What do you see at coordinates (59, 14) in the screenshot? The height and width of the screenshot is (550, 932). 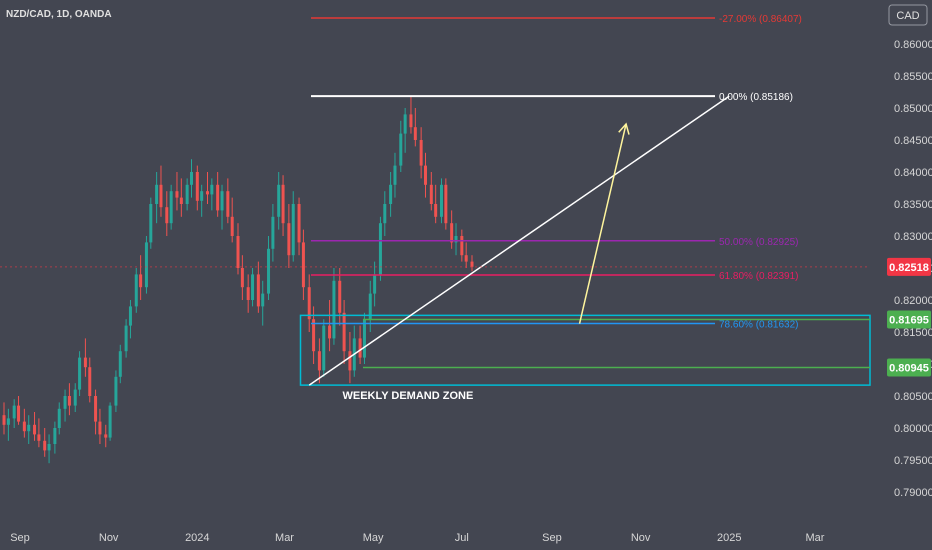 I see `chart-symbol-title: NZD/CAD, 1D, OANDA` at bounding box center [59, 14].